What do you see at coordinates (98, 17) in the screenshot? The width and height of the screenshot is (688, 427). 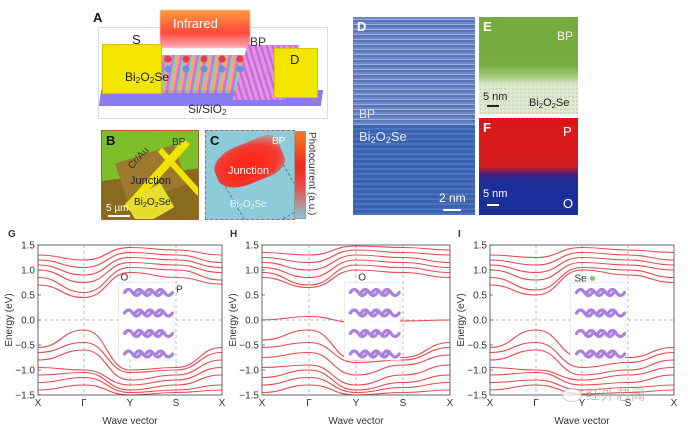 I see `panel-a-label: A` at bounding box center [98, 17].